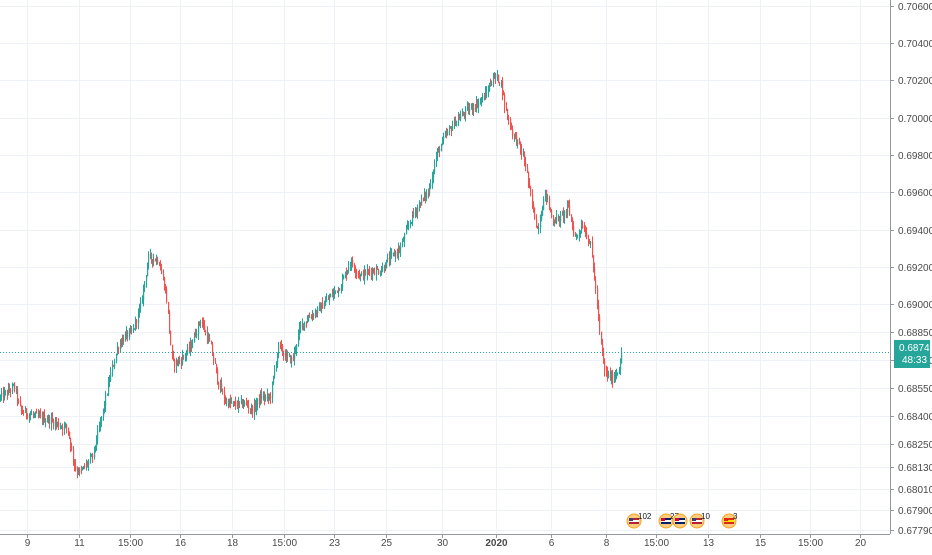 This screenshot has height=555, width=932. What do you see at coordinates (729, 520) in the screenshot?
I see `event-flag-icon: 3` at bounding box center [729, 520].